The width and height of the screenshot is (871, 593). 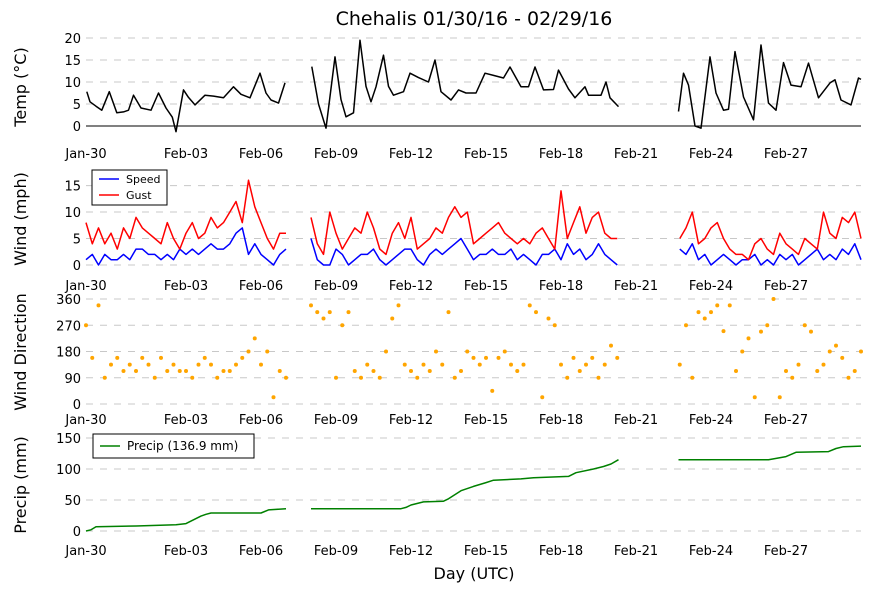 I want to click on precip-legend: Precip (136.9 mm), so click(x=173, y=446).